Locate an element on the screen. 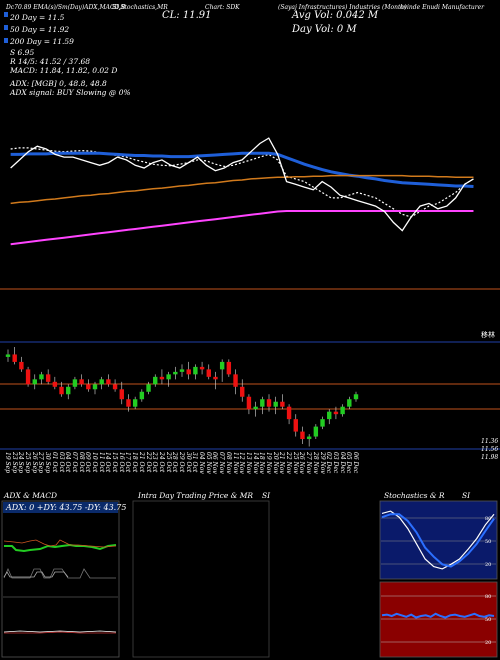  r-tick-50: 50 is located at coordinates (488, 620).